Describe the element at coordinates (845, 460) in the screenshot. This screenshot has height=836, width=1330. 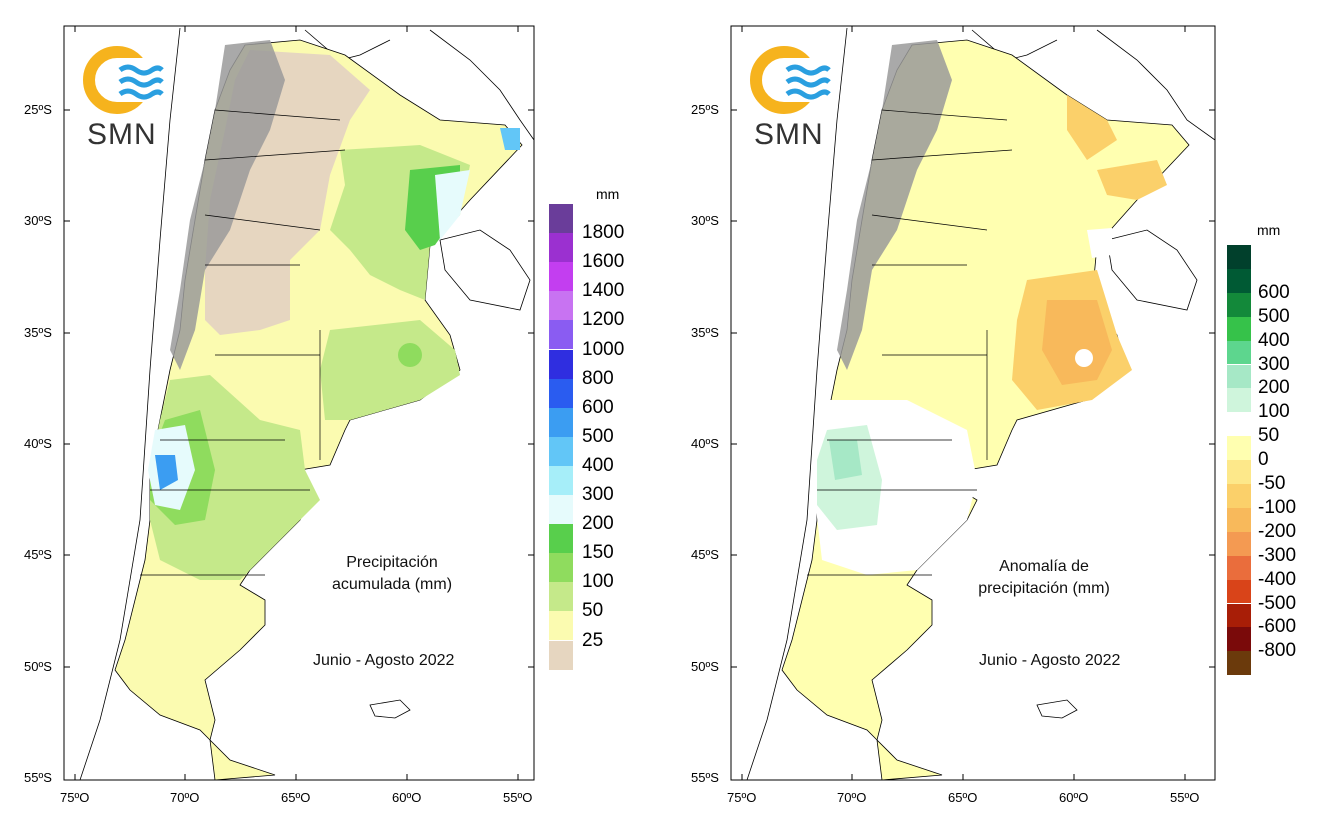
I see `anomaly-excess-core` at that location.